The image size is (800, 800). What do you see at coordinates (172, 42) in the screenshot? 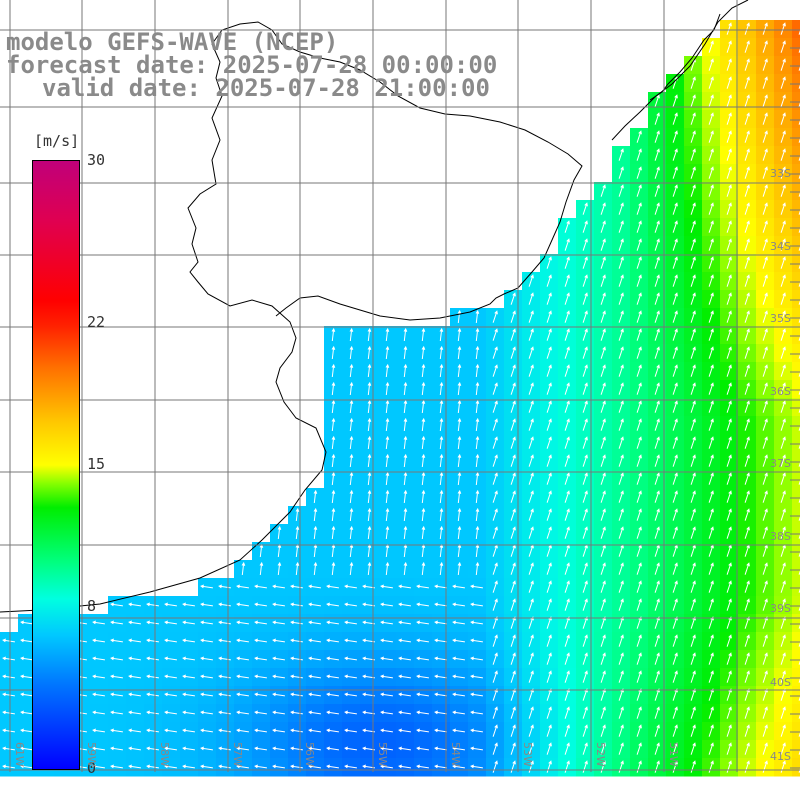
I see `map-title: modelo GEFS-WAVE (NCEP)` at bounding box center [172, 42].